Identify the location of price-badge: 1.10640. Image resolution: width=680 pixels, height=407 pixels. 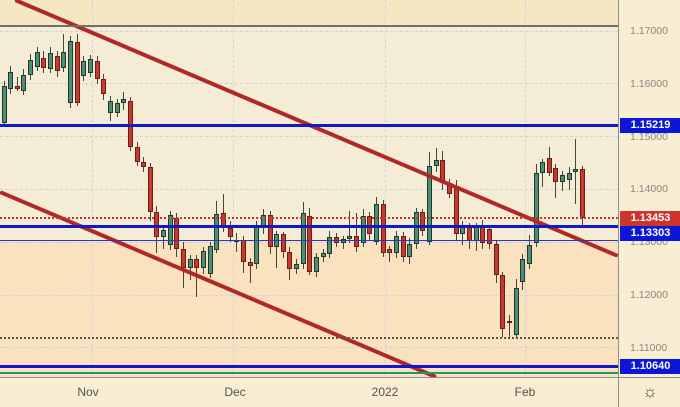
(650, 367).